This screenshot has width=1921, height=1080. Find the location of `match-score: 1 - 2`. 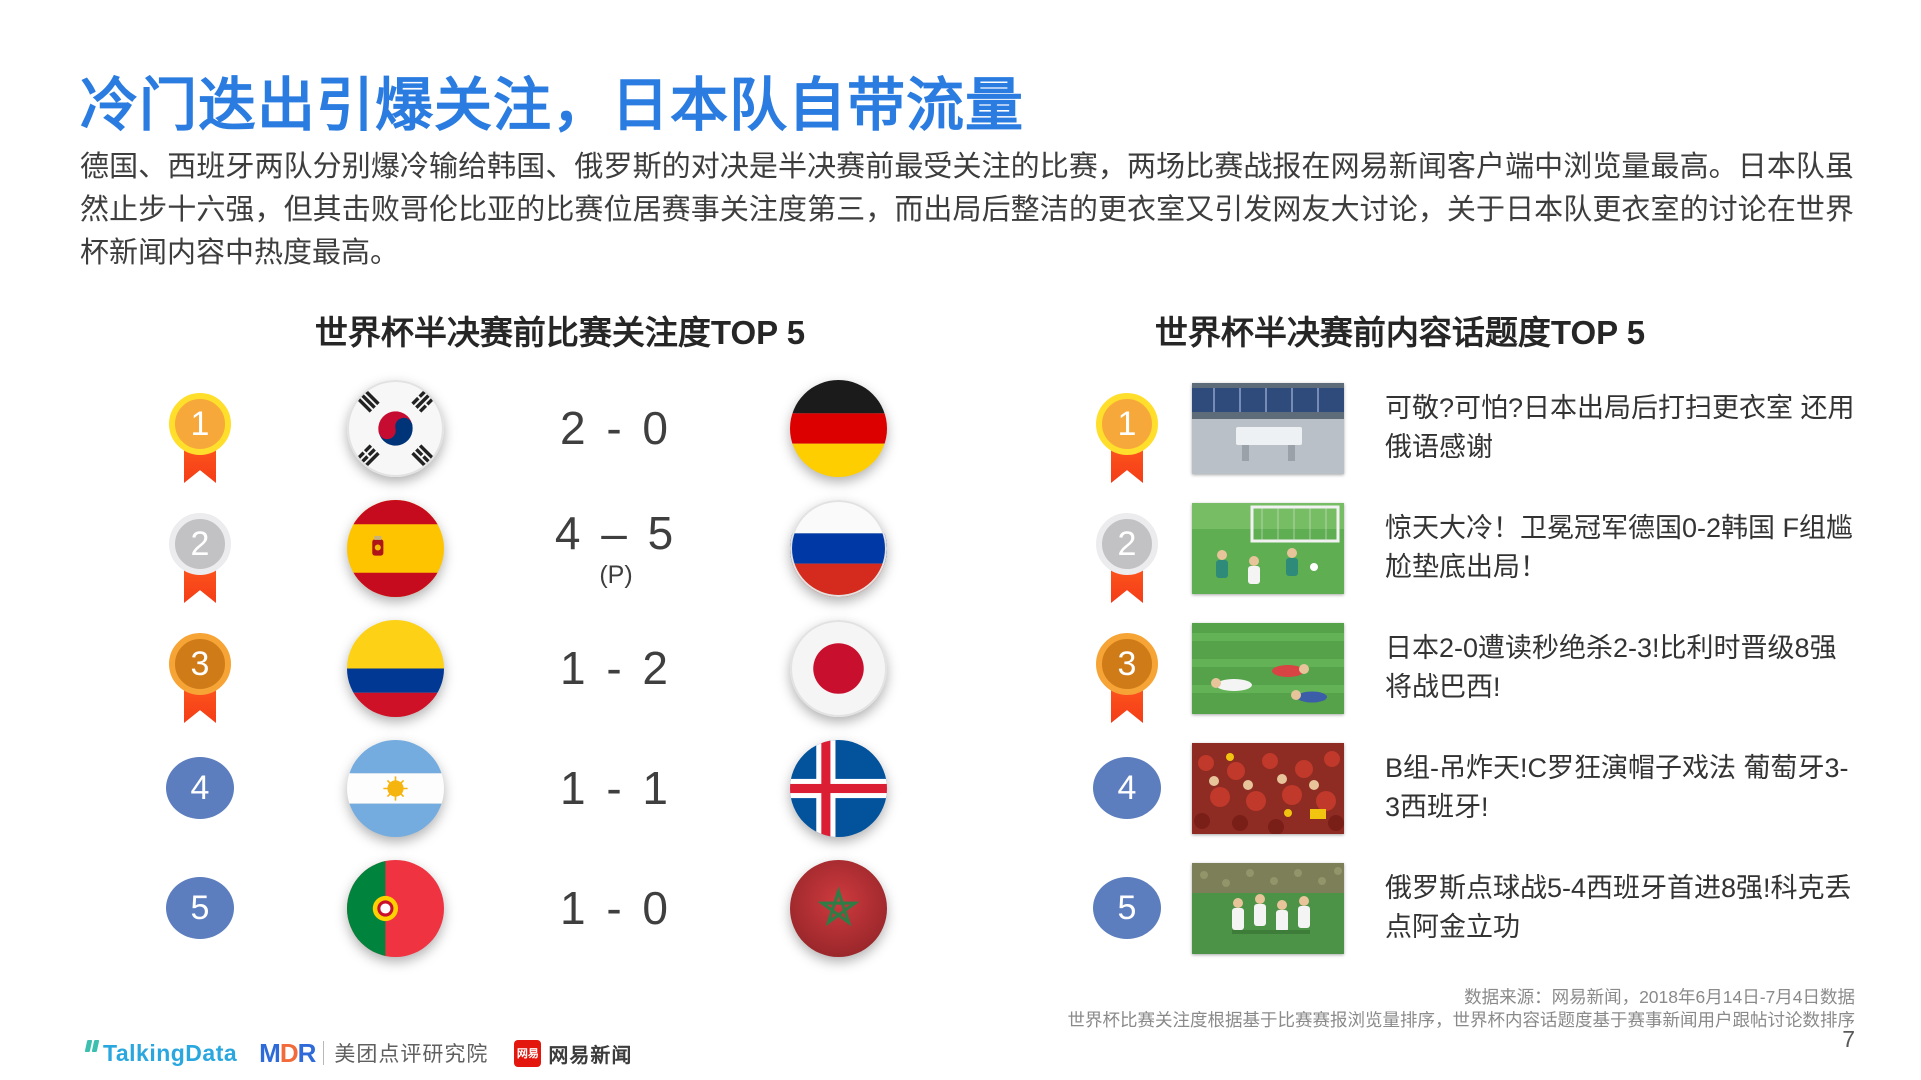

match-score: 1 - 2 is located at coordinates (616, 667).